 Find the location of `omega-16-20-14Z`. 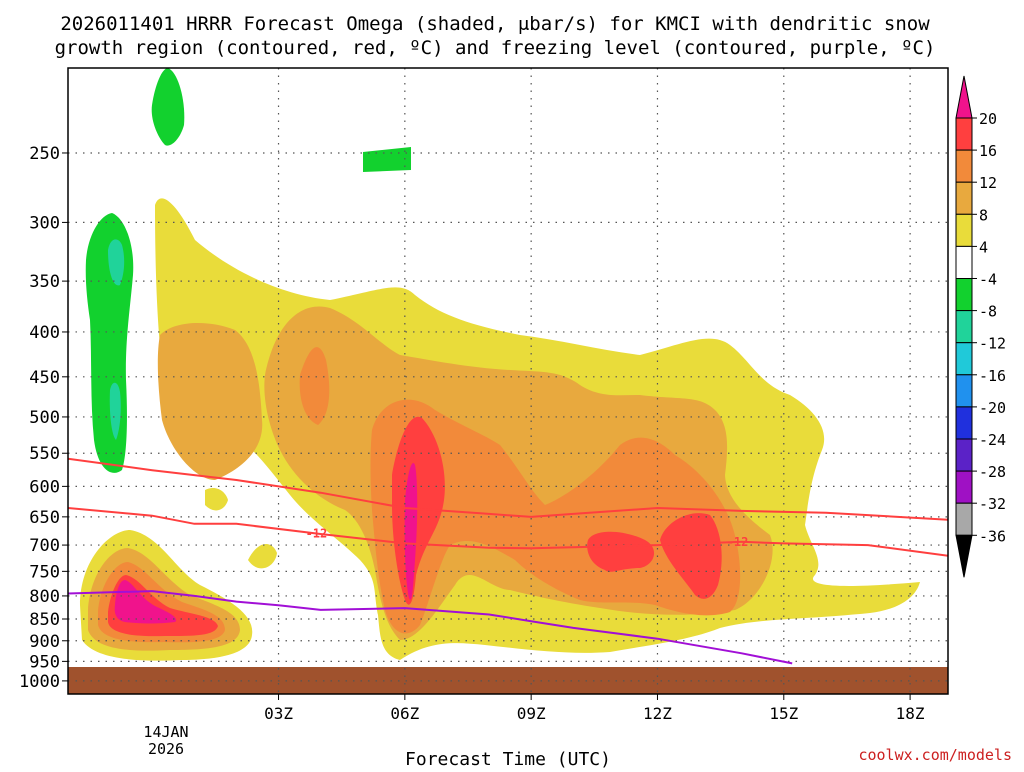

omega-16-20-14Z is located at coordinates (691, 556).